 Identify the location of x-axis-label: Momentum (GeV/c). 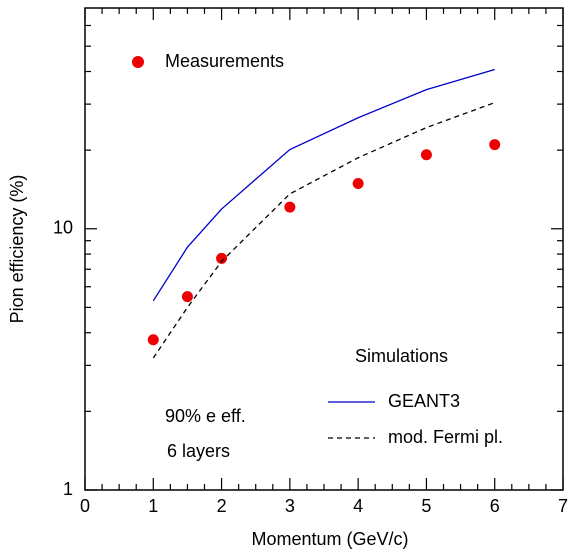
(329, 539).